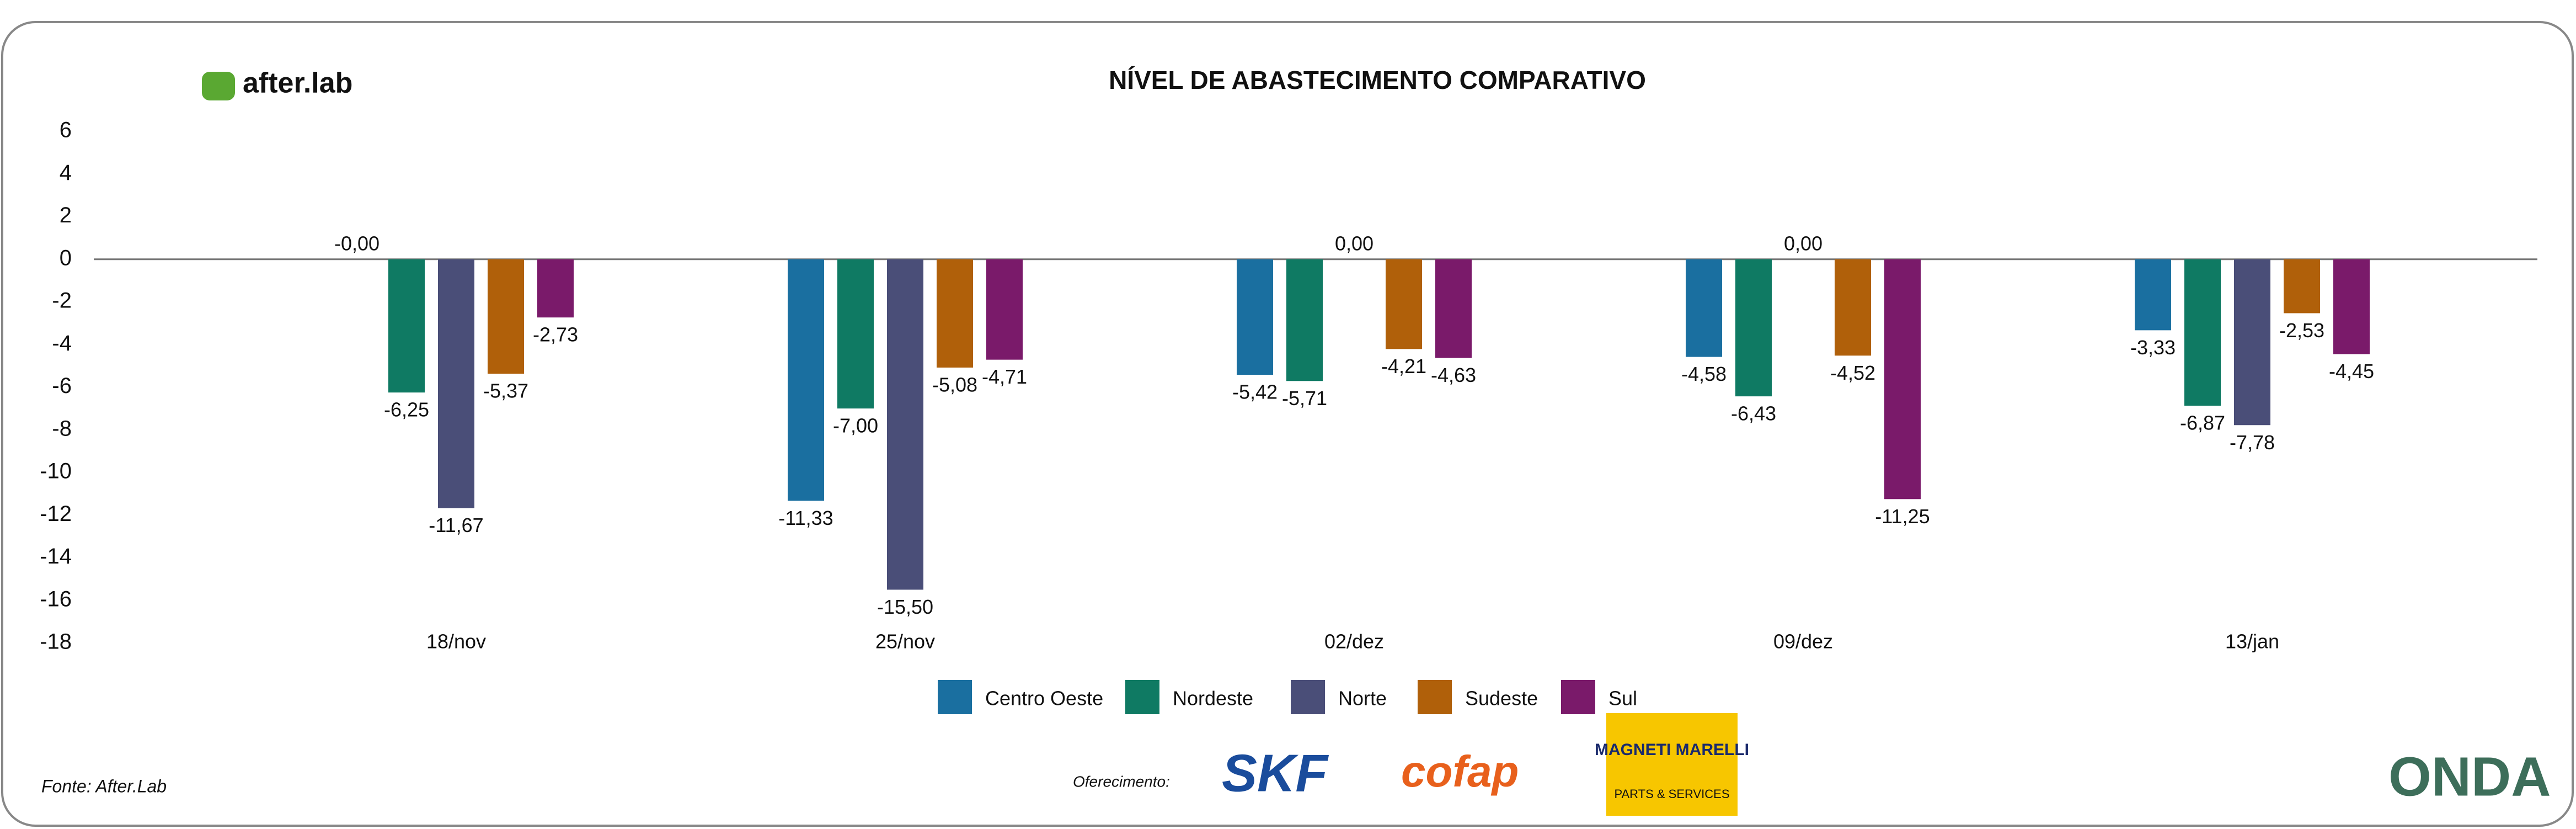 Image resolution: width=2576 pixels, height=829 pixels. What do you see at coordinates (2469, 777) in the screenshot?
I see `partner: ONDA` at bounding box center [2469, 777].